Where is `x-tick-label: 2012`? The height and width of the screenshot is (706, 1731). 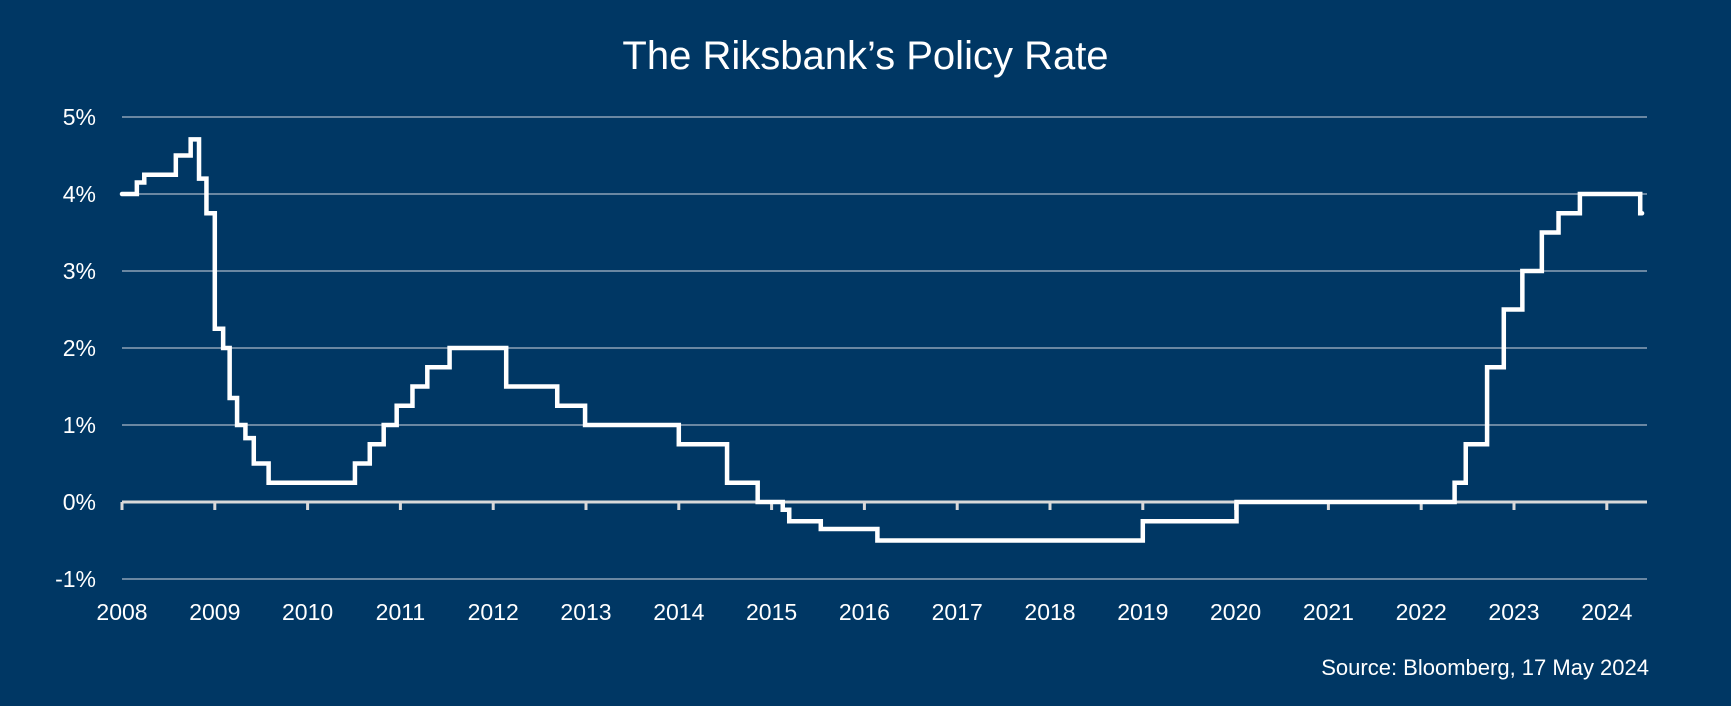 x-tick-label: 2012 is located at coordinates (493, 612).